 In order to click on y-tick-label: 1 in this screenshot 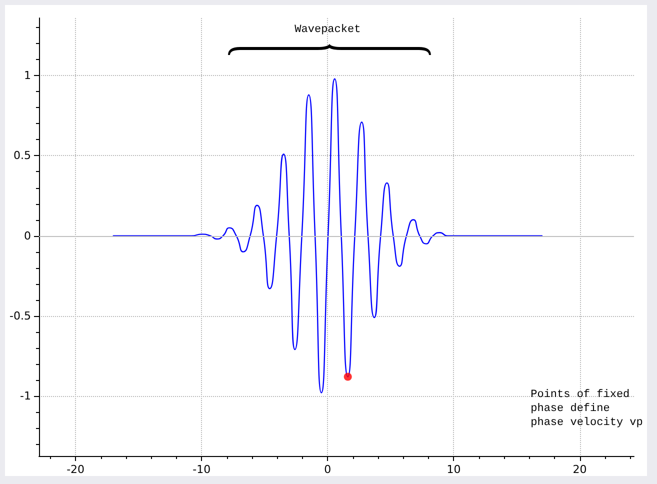, I will do `click(27, 75)`.